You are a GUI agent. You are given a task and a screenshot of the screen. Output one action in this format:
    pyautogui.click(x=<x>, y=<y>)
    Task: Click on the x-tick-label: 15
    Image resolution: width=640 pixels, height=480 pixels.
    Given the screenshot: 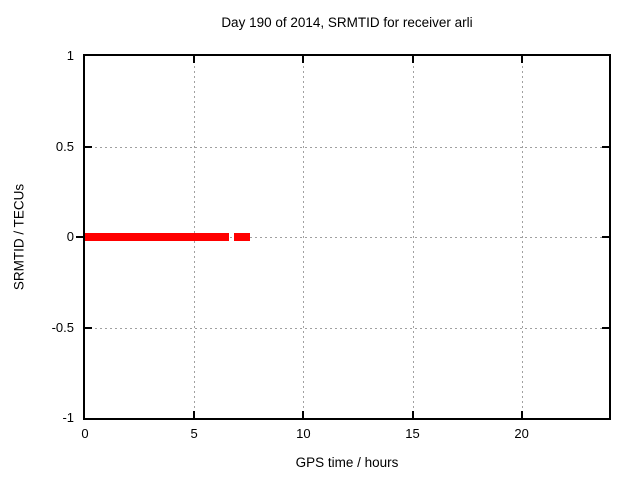 What is the action you would take?
    pyautogui.click(x=412, y=433)
    